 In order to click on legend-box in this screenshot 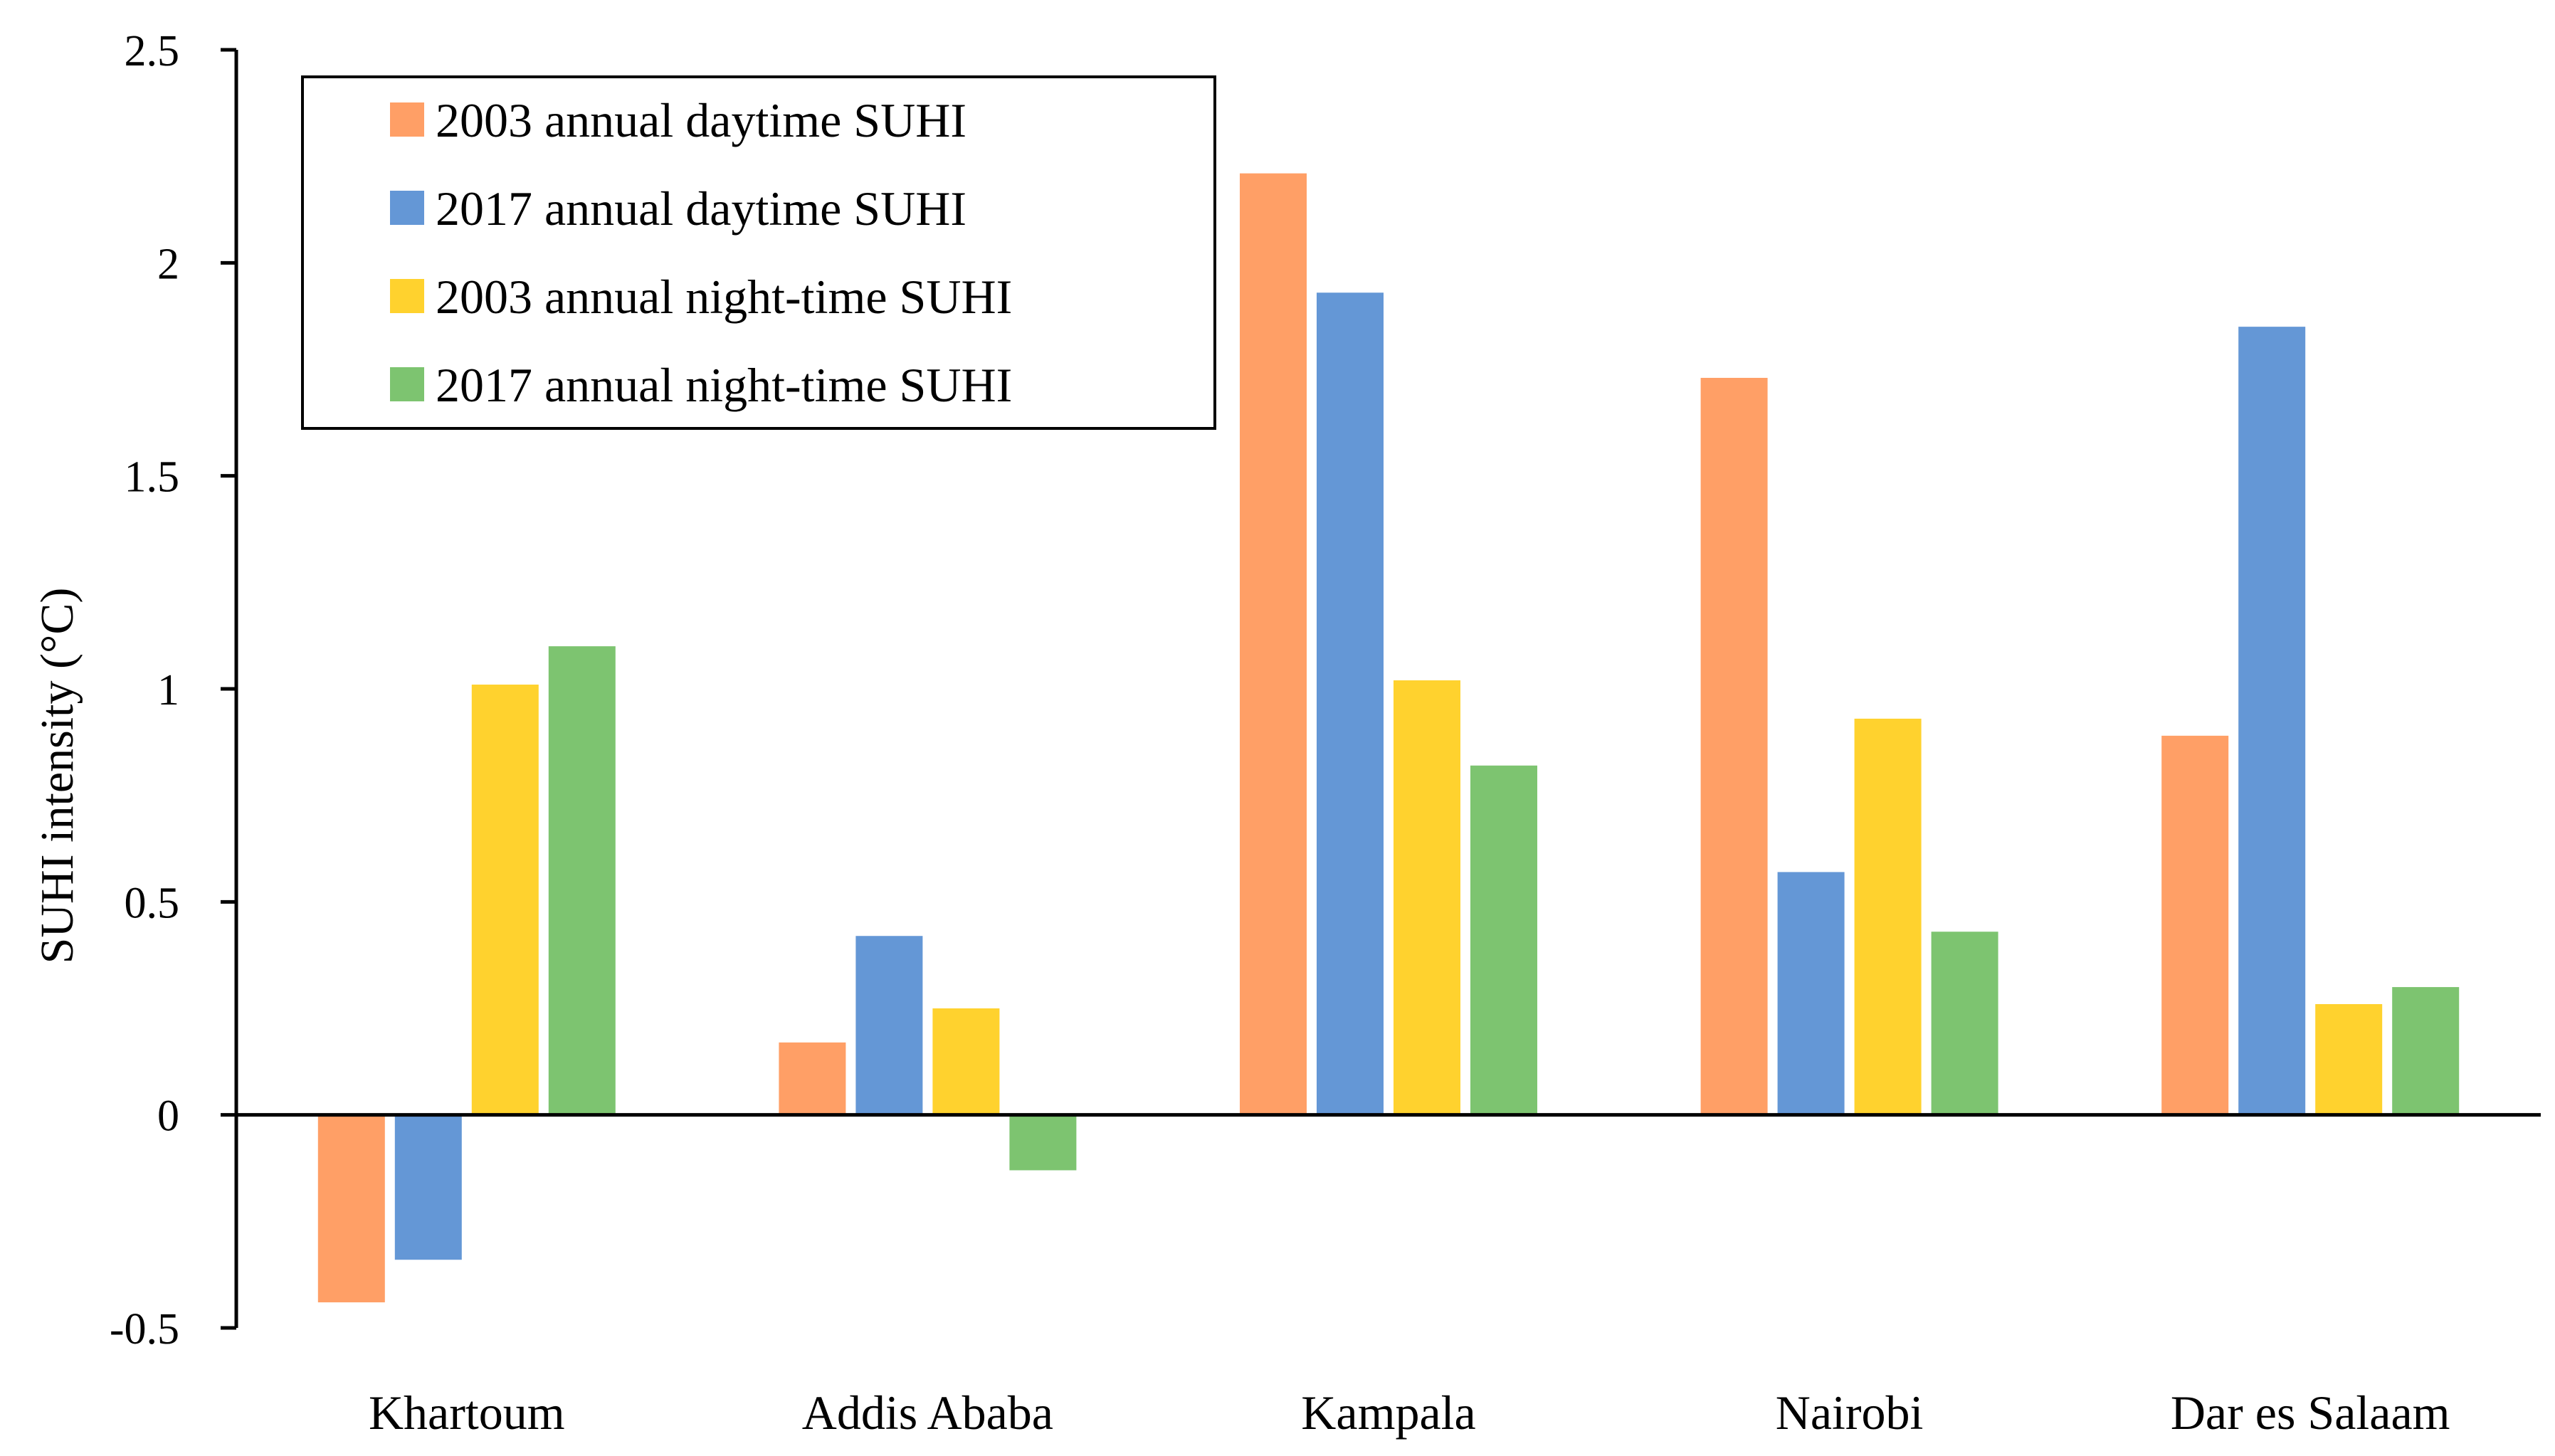, I will do `click(759, 252)`.